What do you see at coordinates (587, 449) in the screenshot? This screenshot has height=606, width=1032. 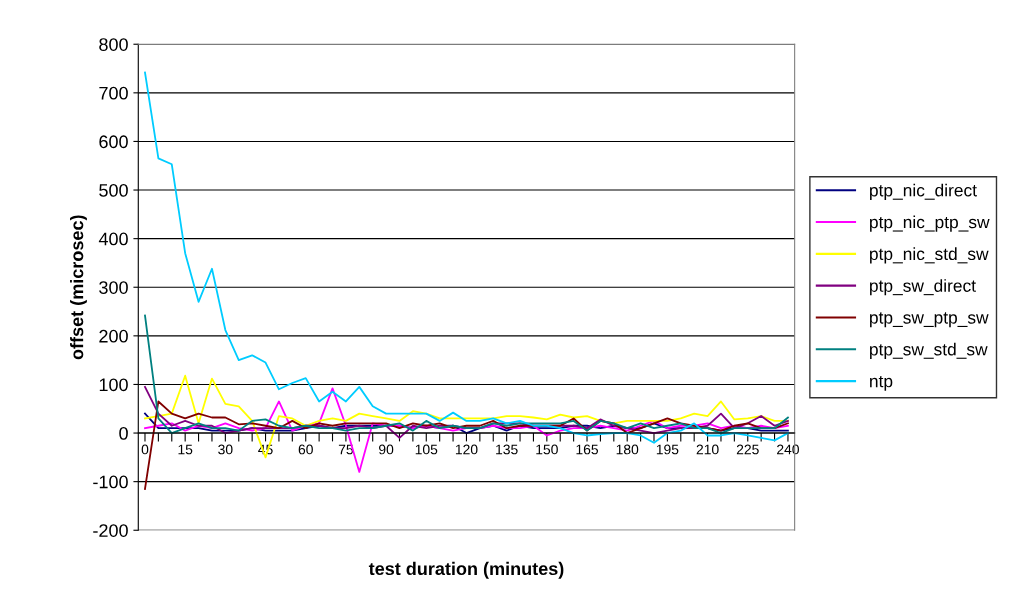 I see `x-tick-label: 165` at bounding box center [587, 449].